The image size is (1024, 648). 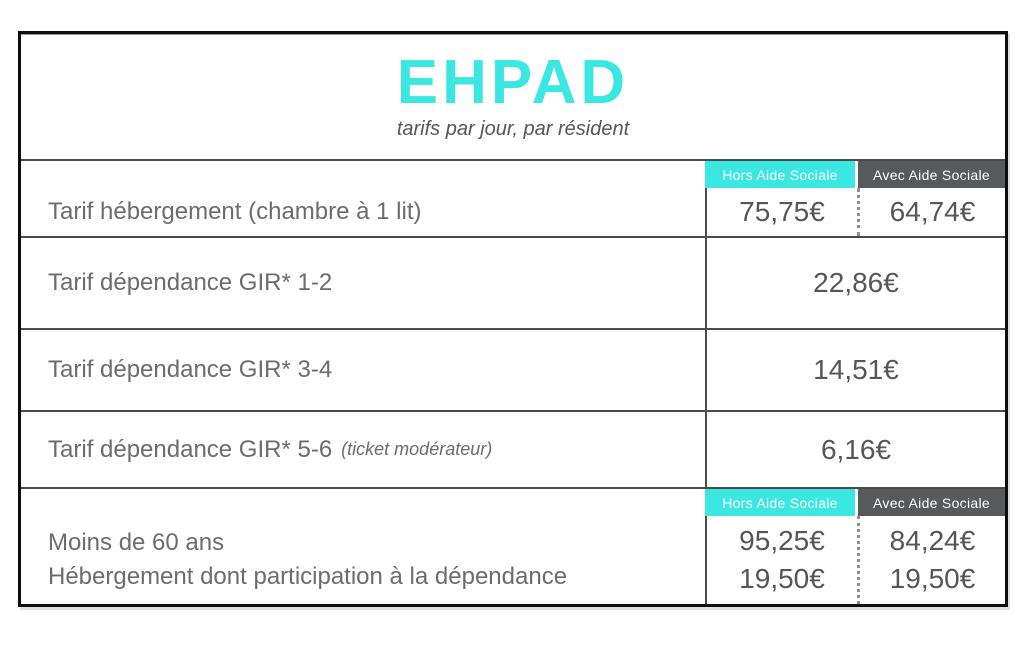 What do you see at coordinates (931, 212) in the screenshot?
I see `price-cell-avec-aide: 64,74€` at bounding box center [931, 212].